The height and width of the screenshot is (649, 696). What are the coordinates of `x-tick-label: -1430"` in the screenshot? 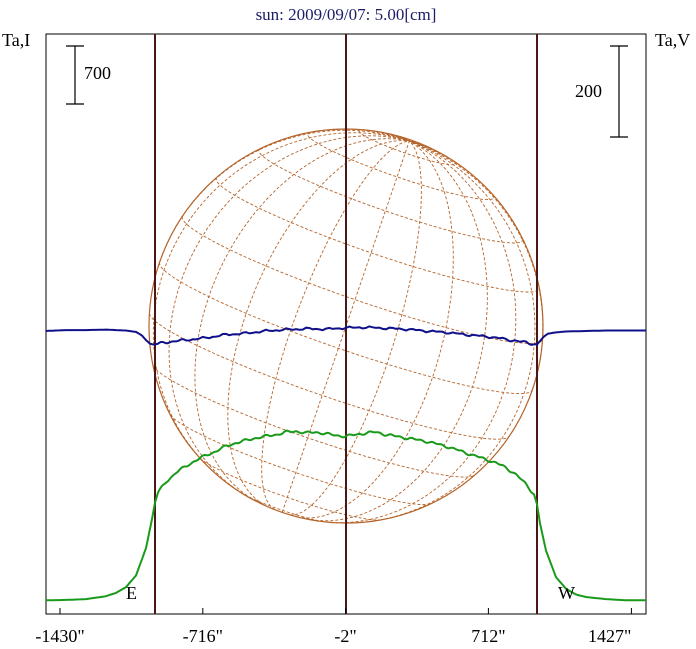 It's located at (59, 636).